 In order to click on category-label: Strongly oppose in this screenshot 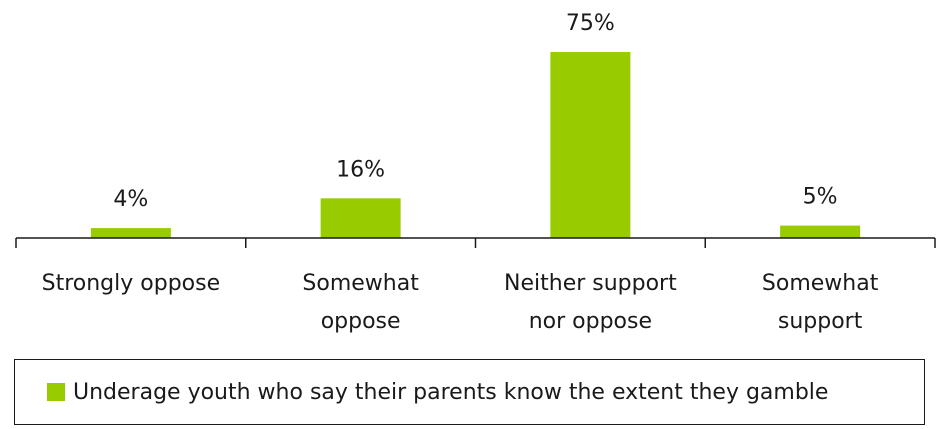, I will do `click(131, 283)`.